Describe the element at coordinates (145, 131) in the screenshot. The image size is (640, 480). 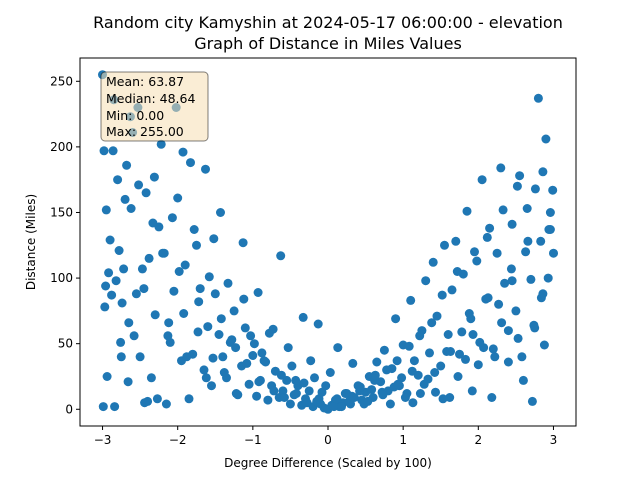
I see `stat-max: Max: 255.00` at that location.